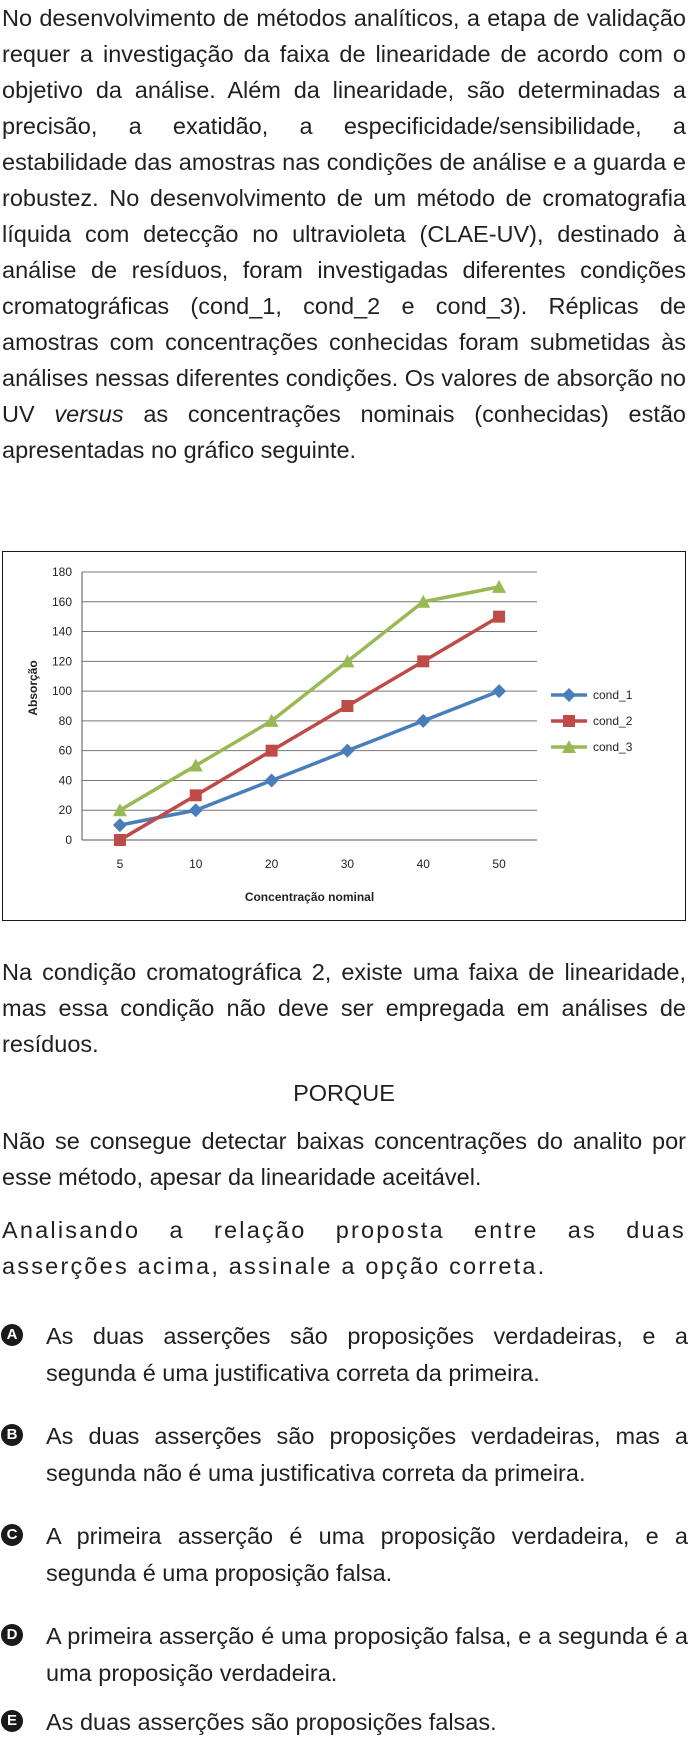  What do you see at coordinates (613, 721) in the screenshot?
I see `legend-label-cond_2: cond_2` at bounding box center [613, 721].